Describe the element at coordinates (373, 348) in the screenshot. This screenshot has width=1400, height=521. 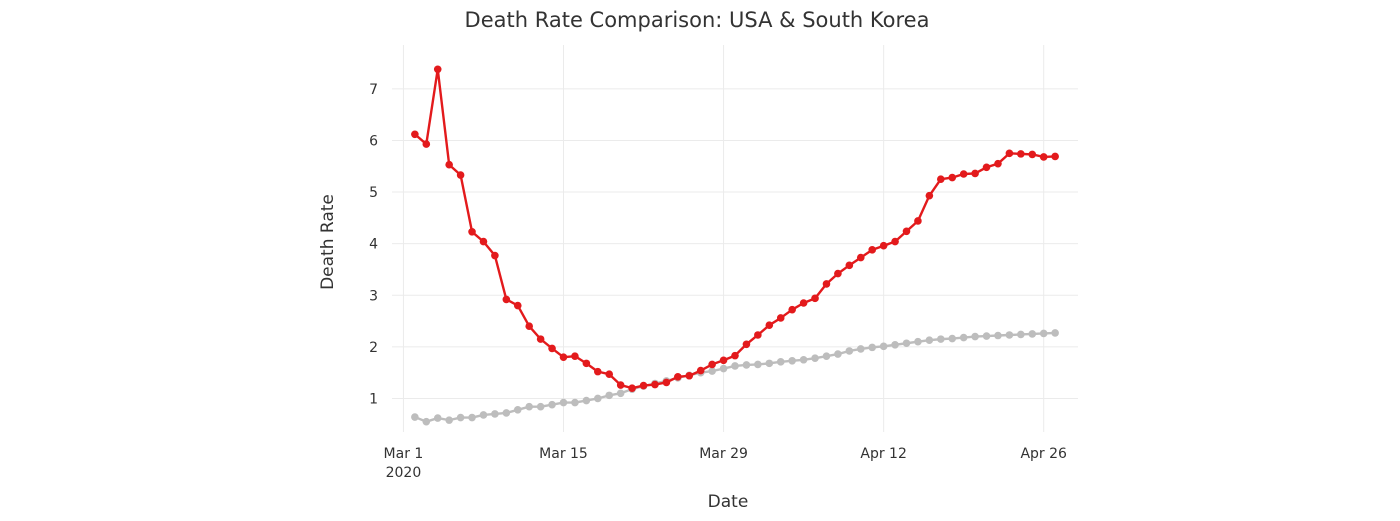
I see `y-tick-label: 2` at that location.